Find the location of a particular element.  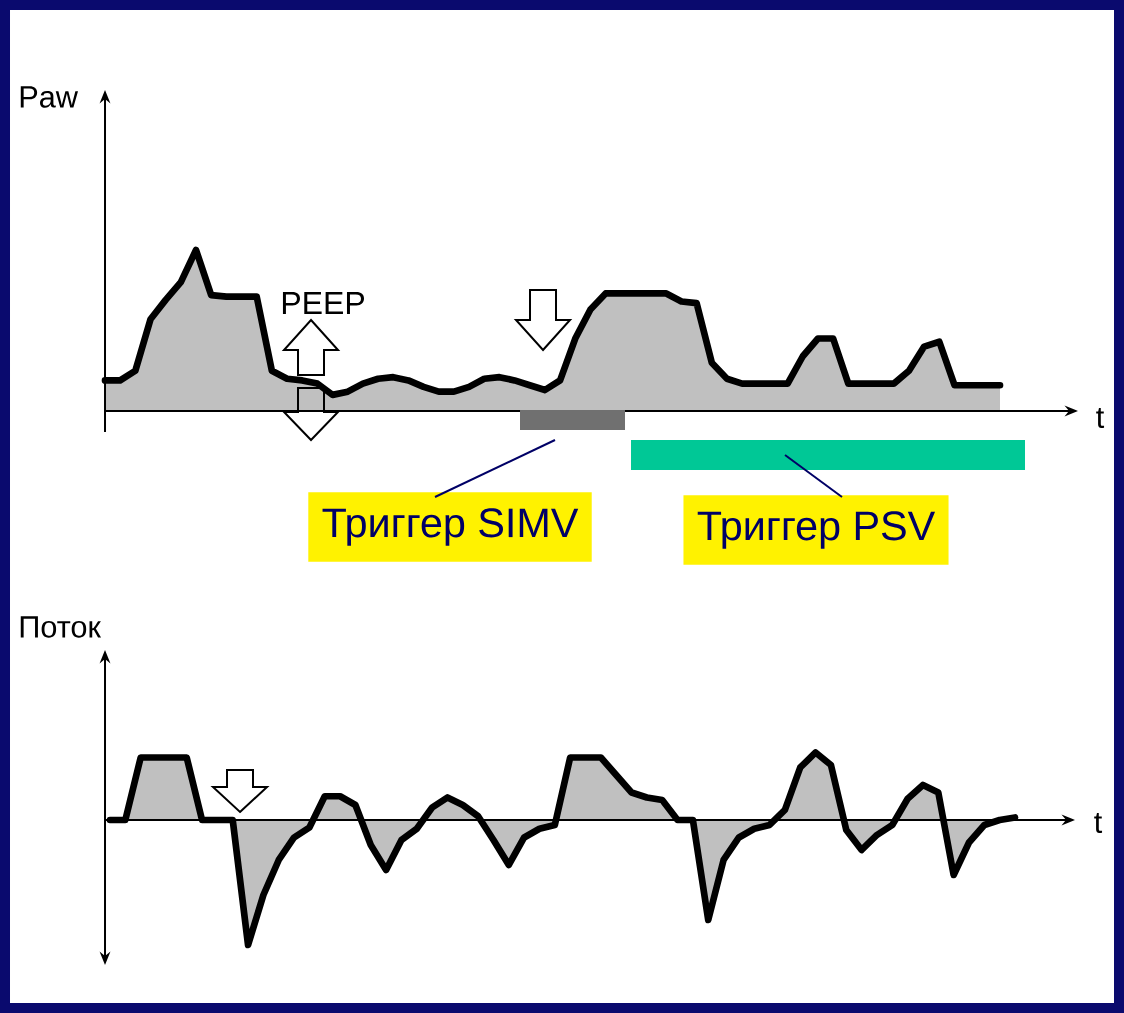

annotation: PEEP is located at coordinates (323, 302).